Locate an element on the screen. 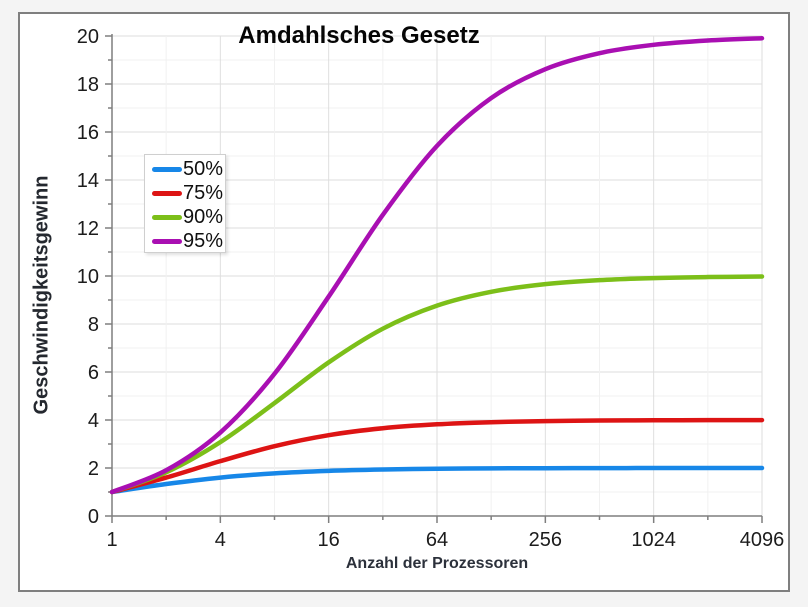 The height and width of the screenshot is (607, 808). legend-item: 95% is located at coordinates (188, 241).